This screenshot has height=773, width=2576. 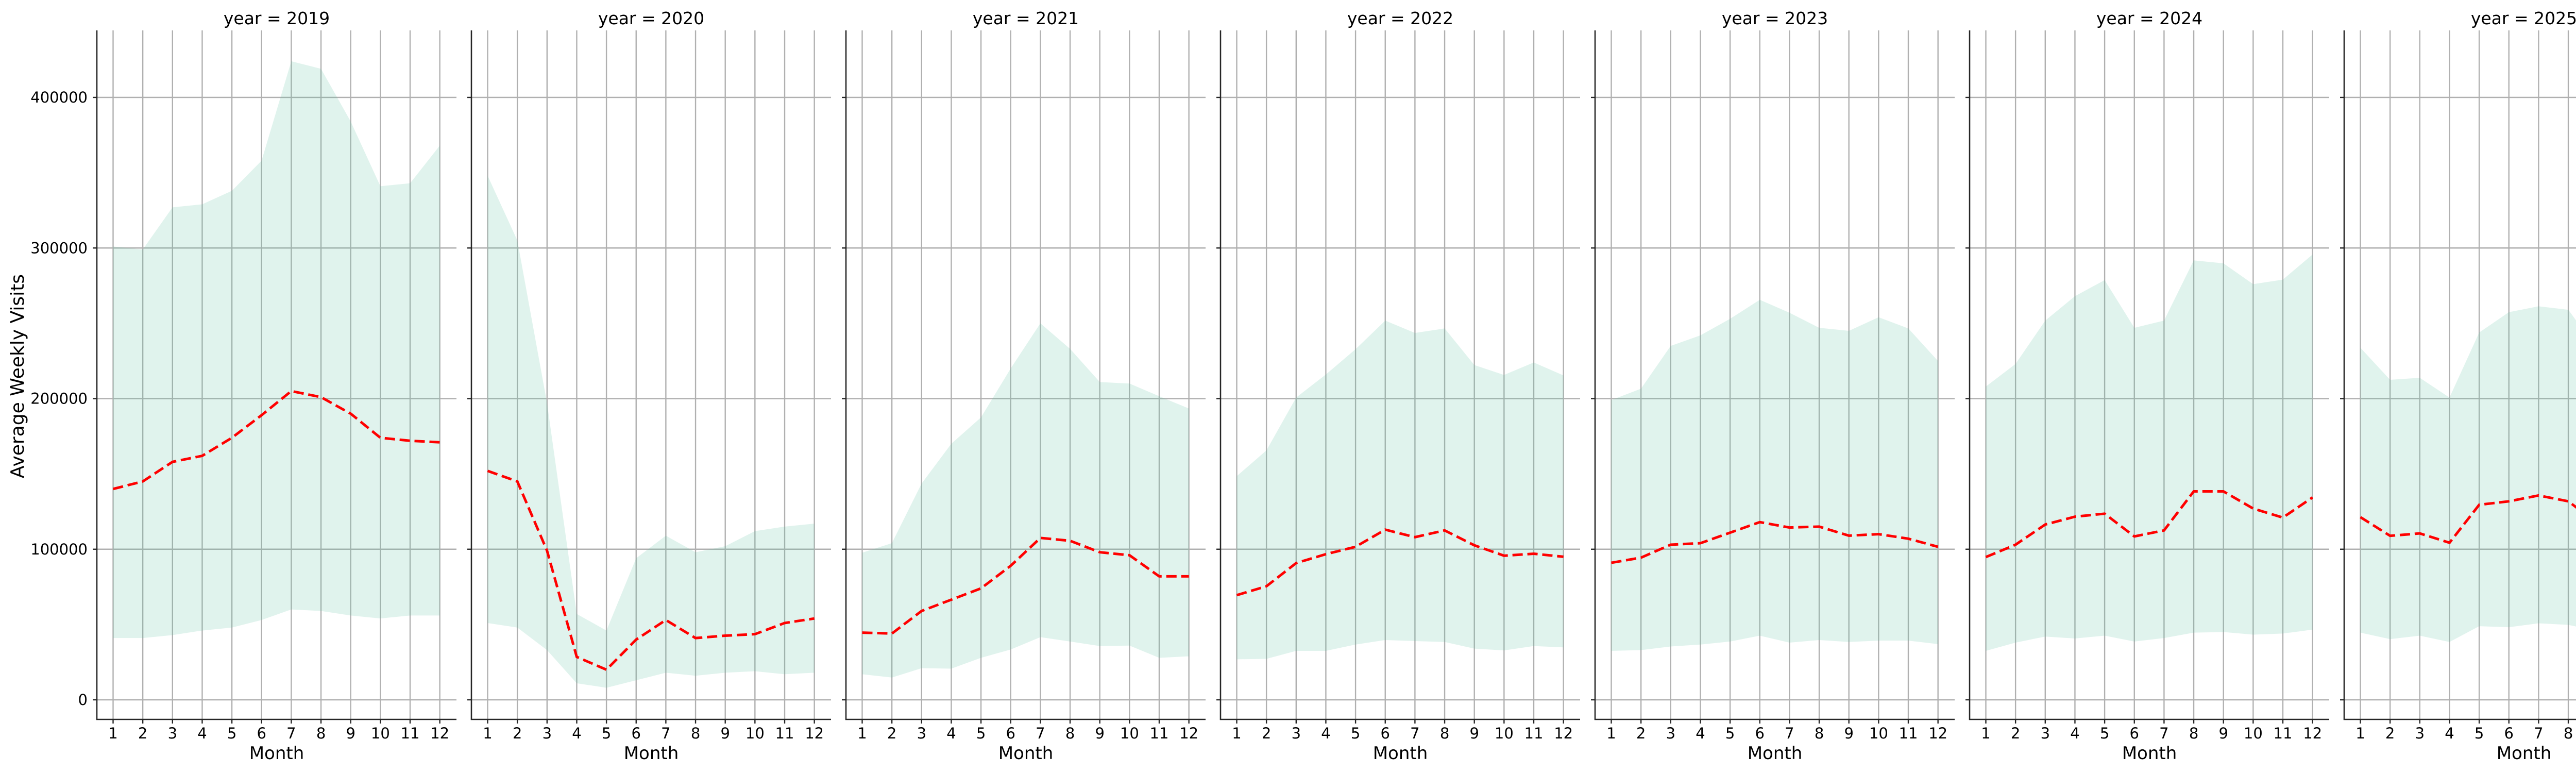 What do you see at coordinates (59, 399) in the screenshot?
I see `y-tick-label: 200000` at bounding box center [59, 399].